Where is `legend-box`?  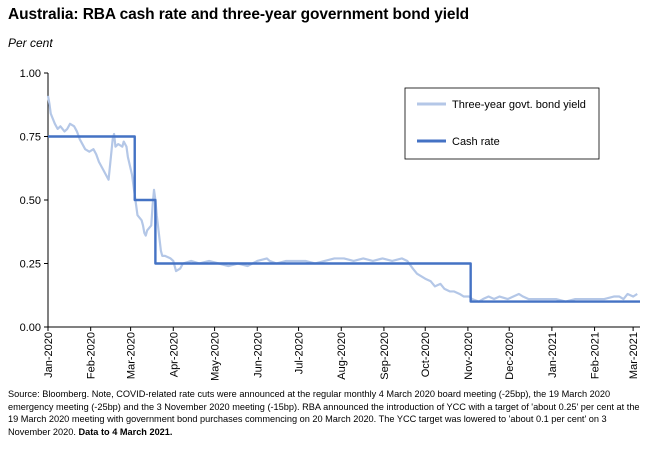 legend-box is located at coordinates (502, 123).